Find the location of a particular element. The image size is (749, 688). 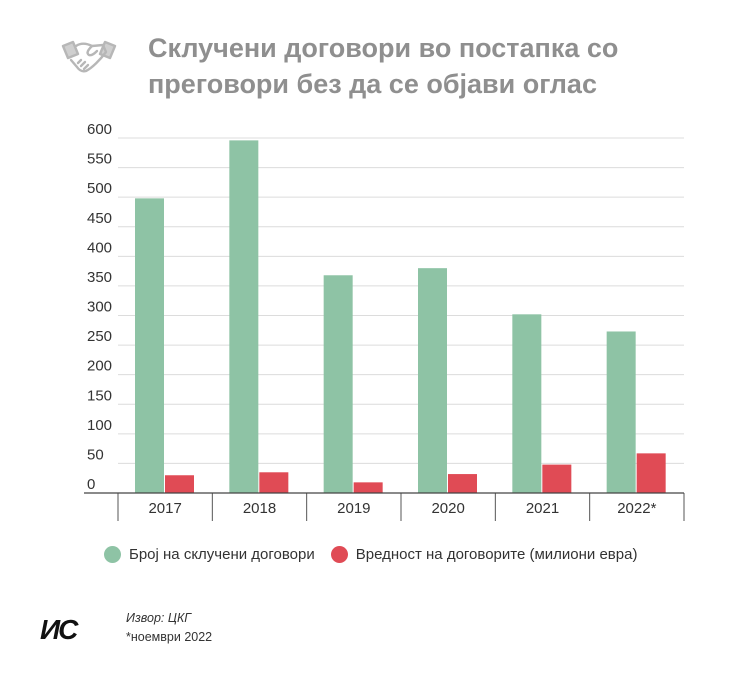

legend-swatch-value is located at coordinates (339, 554).